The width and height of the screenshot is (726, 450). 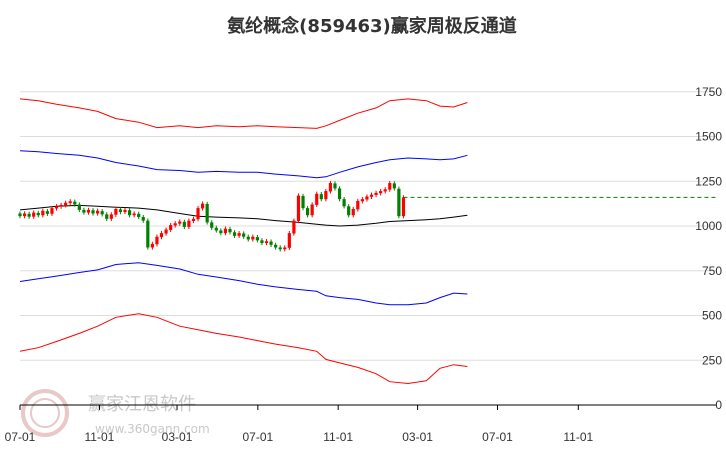 I want to click on watermark-logo-inner, so click(x=45, y=413).